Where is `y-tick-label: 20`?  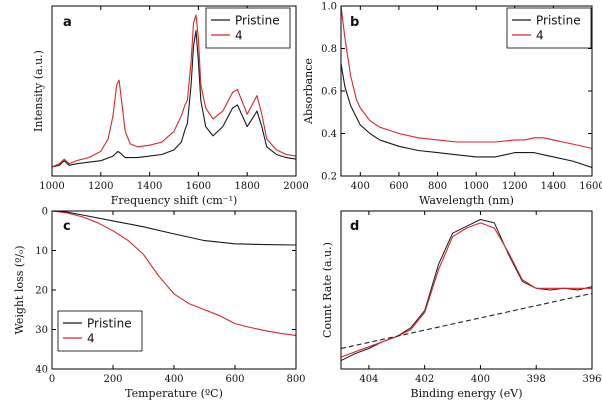
y-tick-label: 20 is located at coordinates (41, 291).